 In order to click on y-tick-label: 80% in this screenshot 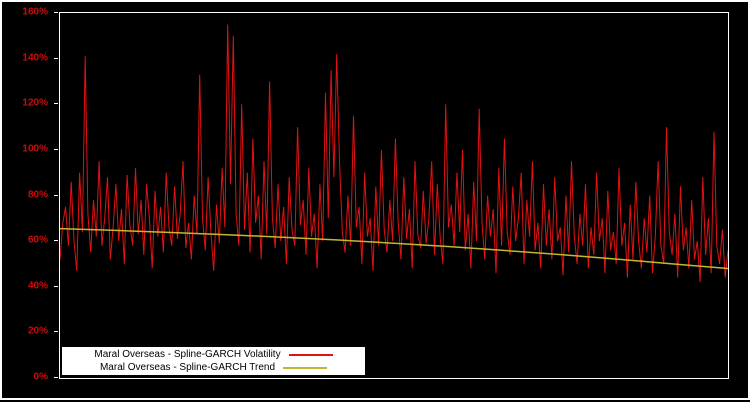, I will do `click(37, 194)`.